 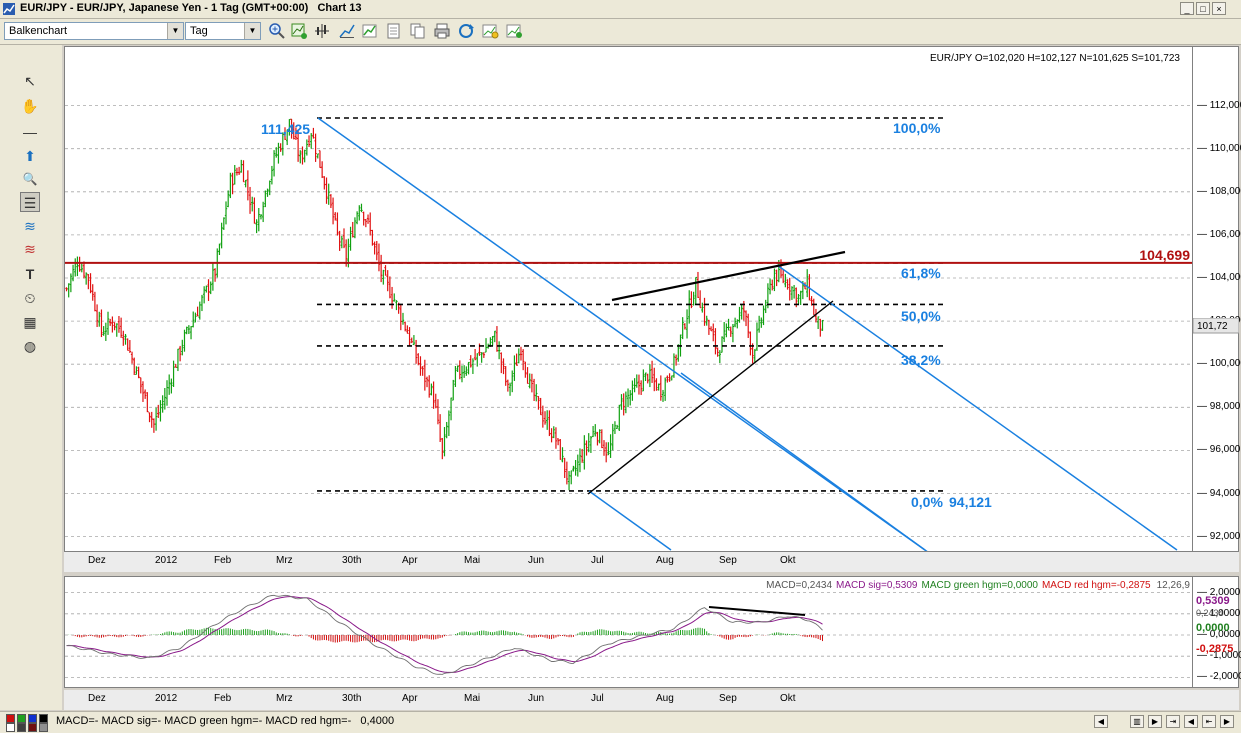 I want to click on page-icon, so click(x=394, y=31).